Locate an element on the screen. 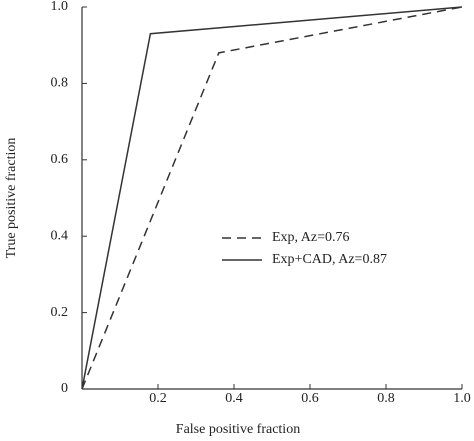  y-tick-label: 1.0 is located at coordinates (60, 7).